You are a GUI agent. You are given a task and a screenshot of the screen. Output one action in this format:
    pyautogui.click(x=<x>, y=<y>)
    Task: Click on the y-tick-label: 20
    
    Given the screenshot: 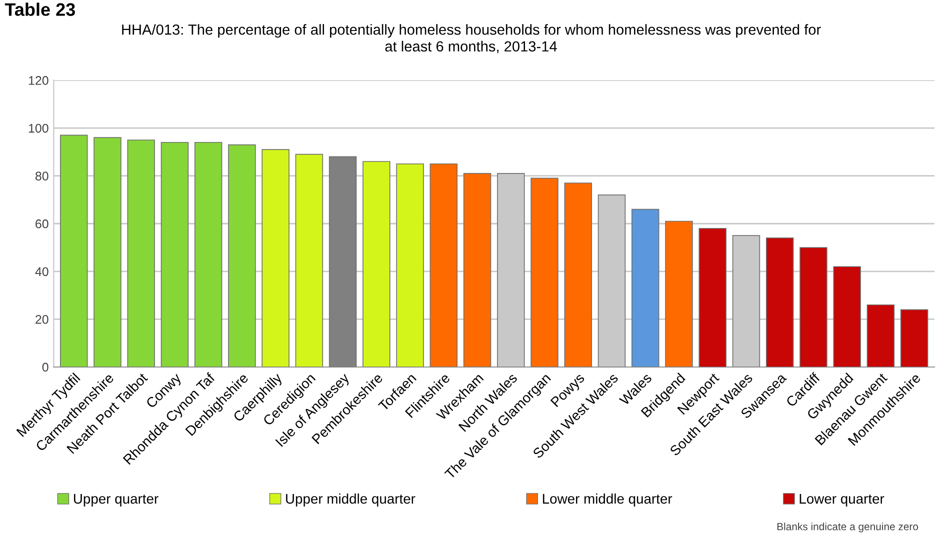 What is the action you would take?
    pyautogui.click(x=42, y=319)
    